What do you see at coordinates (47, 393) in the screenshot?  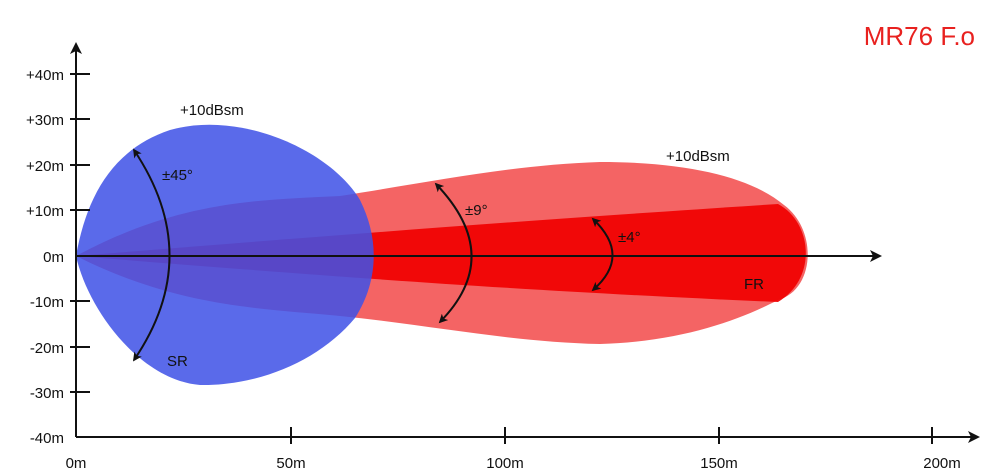 I see `y-tick-label: -30m` at bounding box center [47, 393].